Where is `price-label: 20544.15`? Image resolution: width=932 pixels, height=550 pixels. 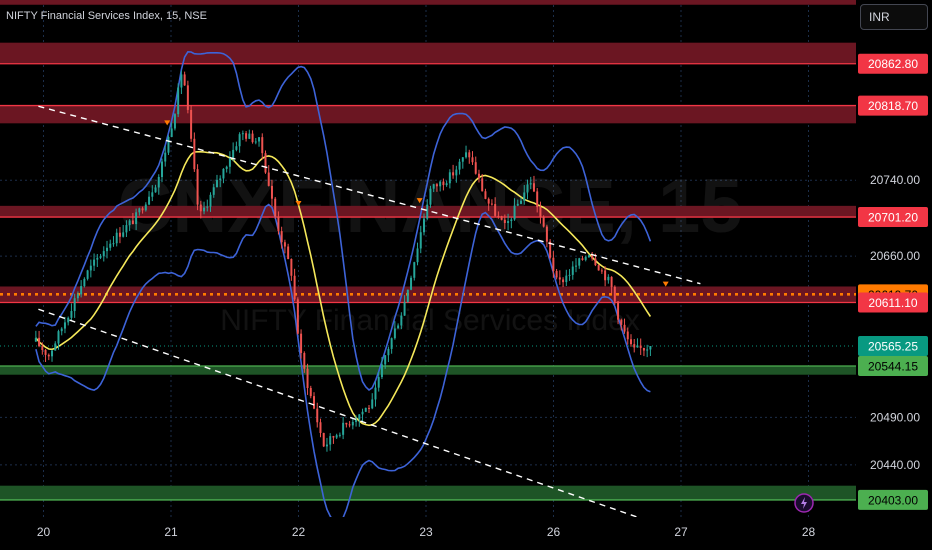 price-label: 20544.15 is located at coordinates (893, 367).